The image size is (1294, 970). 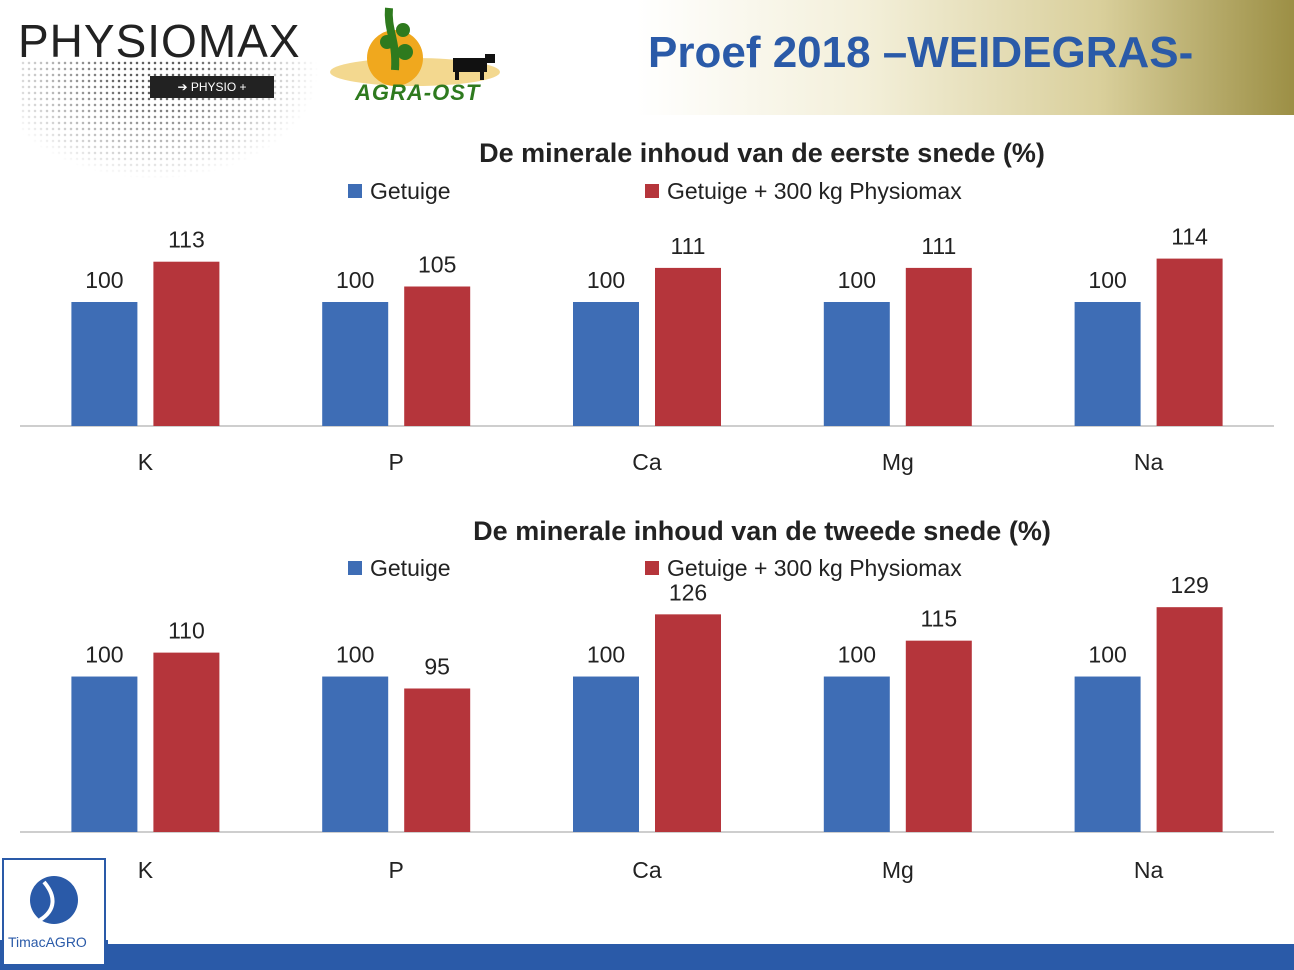 I want to click on header-band, so click(x=907, y=57).